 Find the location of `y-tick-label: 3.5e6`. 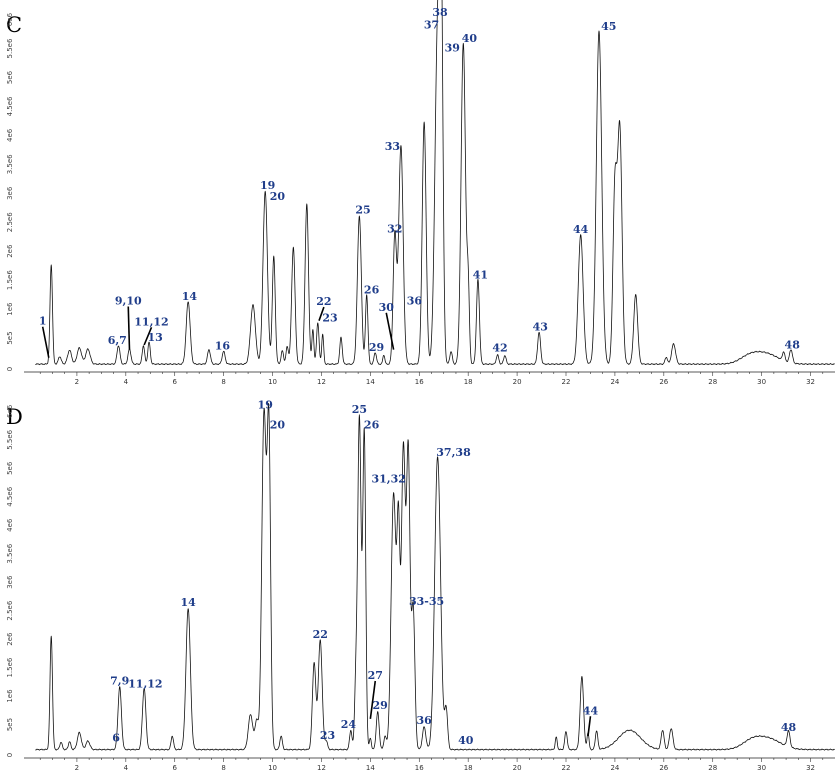

y-tick-label: 3.5e6 is located at coordinates (10, 164).